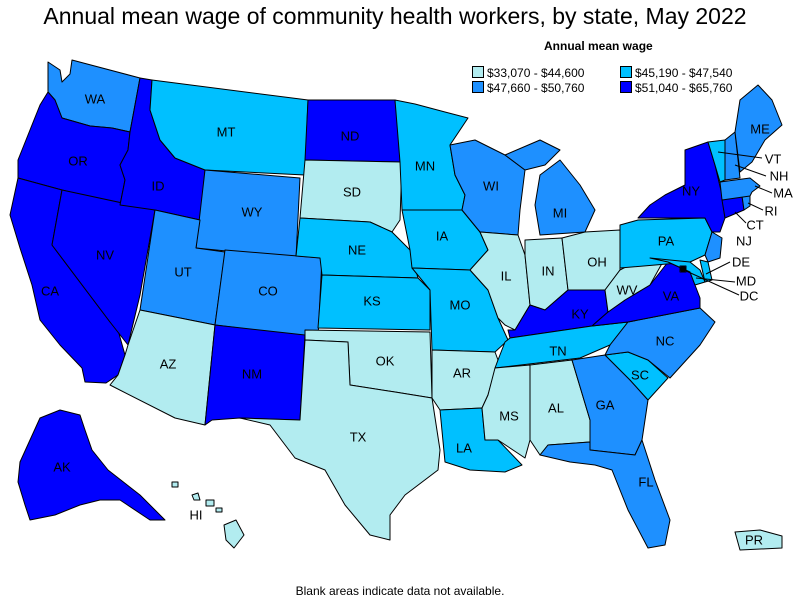 The height and width of the screenshot is (600, 800). What do you see at coordinates (352, 191) in the screenshot?
I see `label-sd: SD` at bounding box center [352, 191].